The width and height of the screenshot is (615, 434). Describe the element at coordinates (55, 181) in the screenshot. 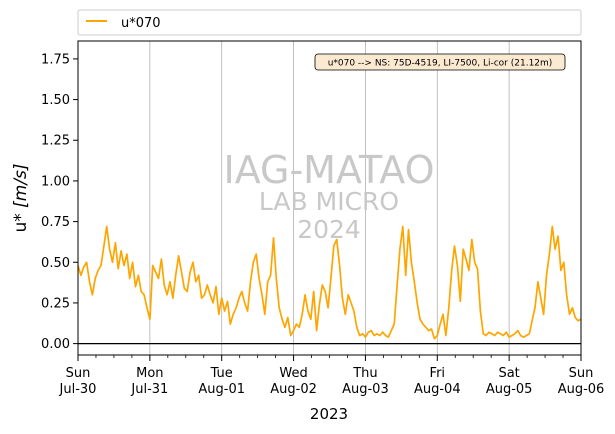

I see `y-tick-label: 1.00` at that location.